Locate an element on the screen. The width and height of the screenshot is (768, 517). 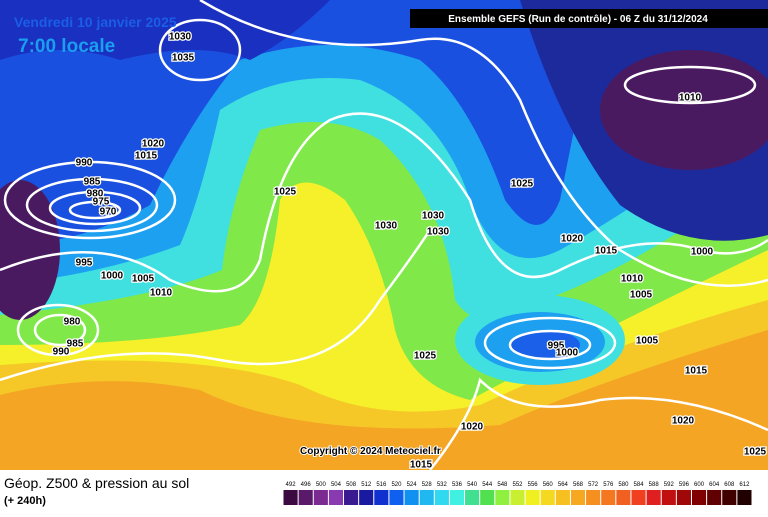
legend-label: 508 is located at coordinates (351, 485).